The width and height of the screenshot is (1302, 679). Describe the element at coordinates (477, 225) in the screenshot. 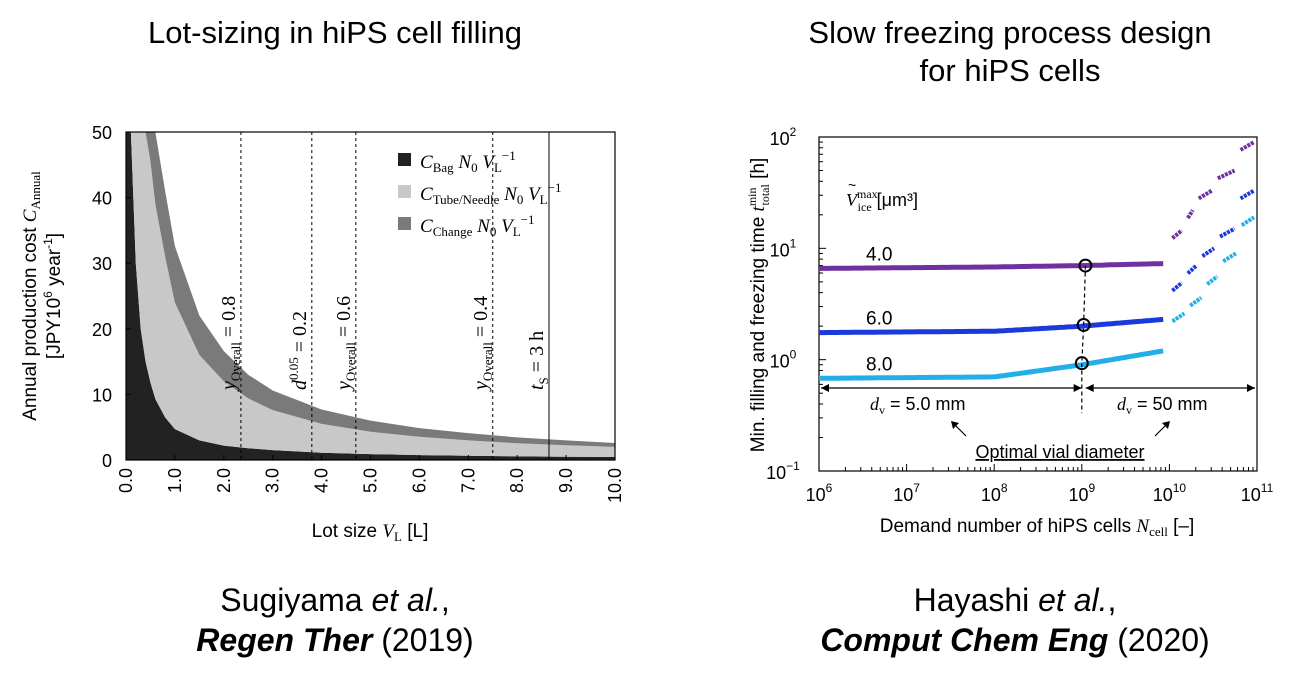

I see `legend-entry-3: CChange N0 VL−1` at that location.